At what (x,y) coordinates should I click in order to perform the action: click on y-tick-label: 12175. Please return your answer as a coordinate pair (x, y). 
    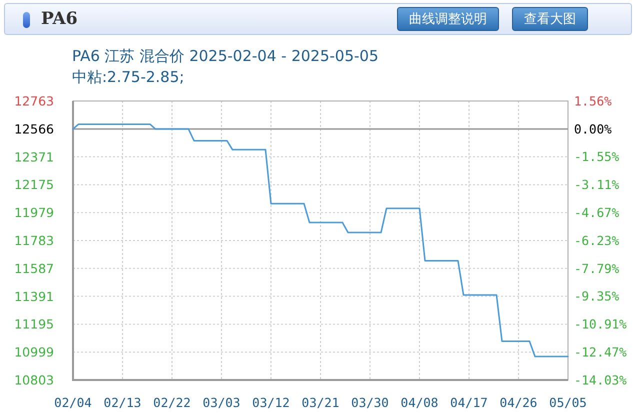
    Looking at the image, I should click on (34, 184).